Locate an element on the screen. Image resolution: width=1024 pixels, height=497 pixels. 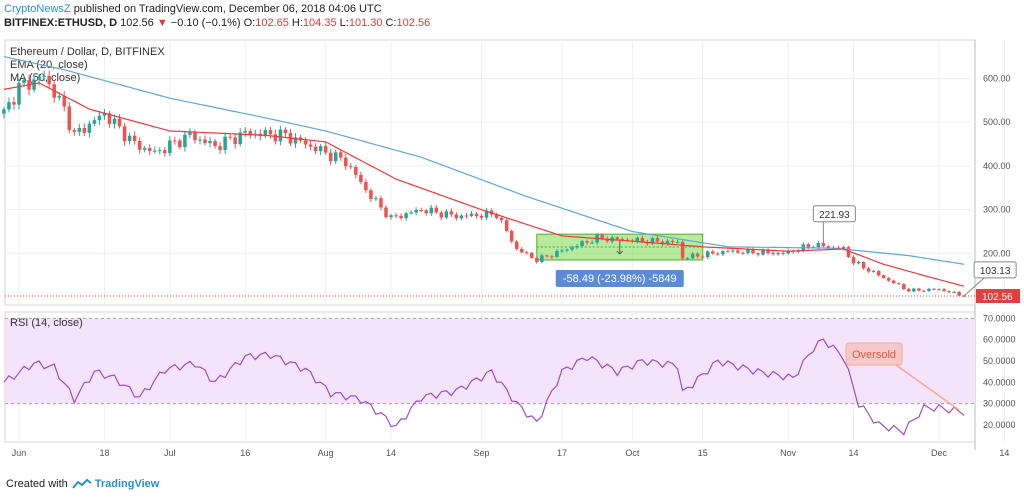
x-tick-label: 17 is located at coordinates (562, 453).